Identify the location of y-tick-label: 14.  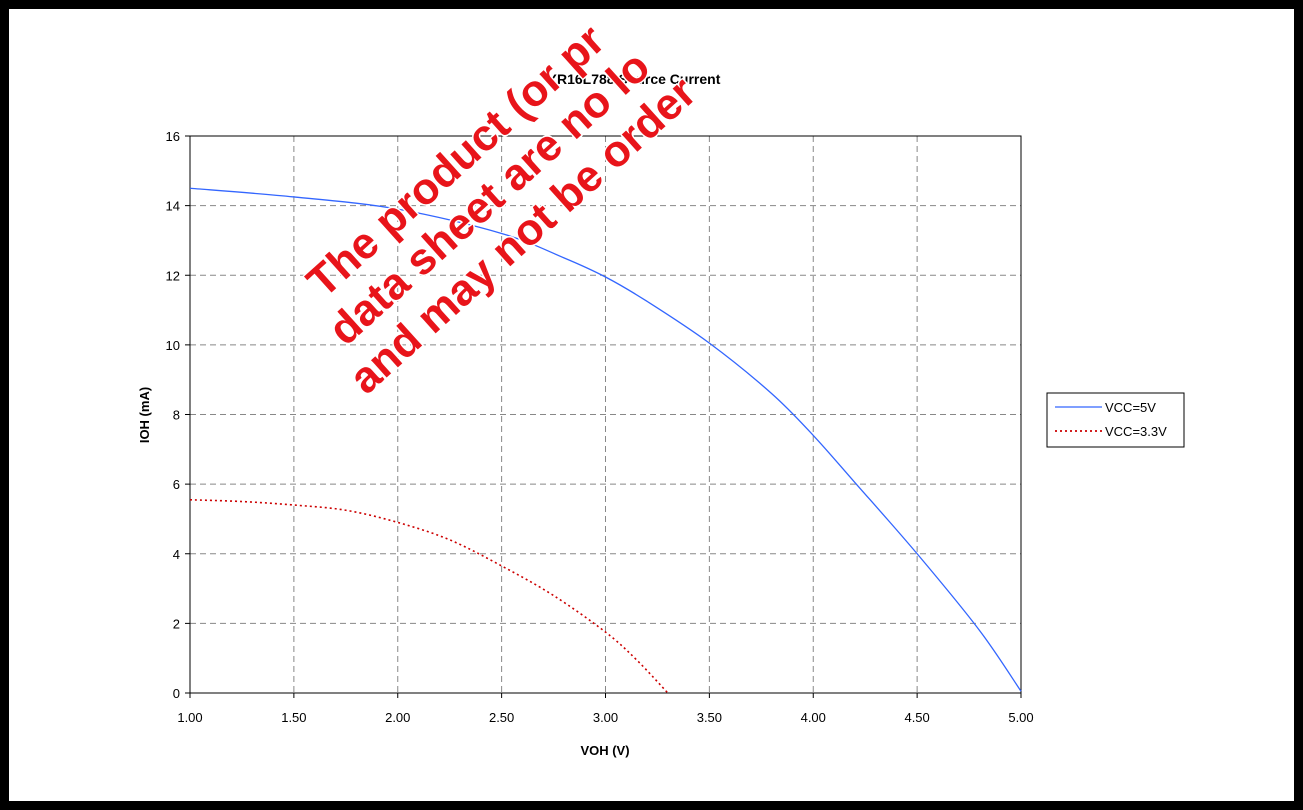
(173, 206).